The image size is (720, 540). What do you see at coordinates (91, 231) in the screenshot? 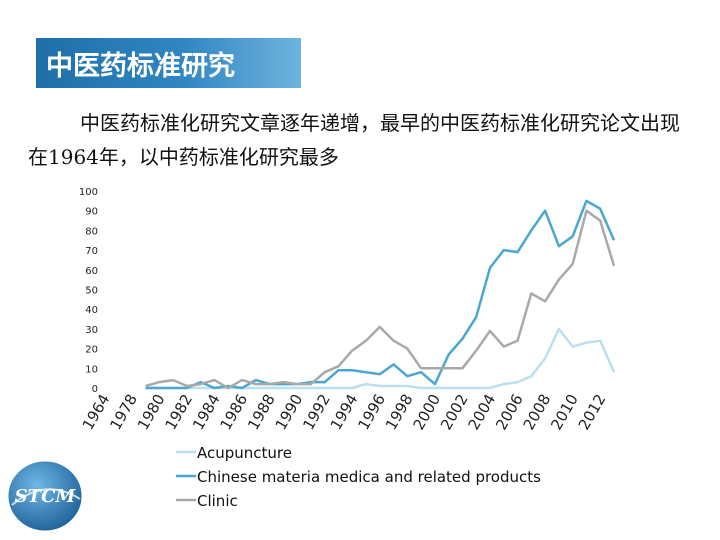
I see `y-tick-label: 80` at bounding box center [91, 231].